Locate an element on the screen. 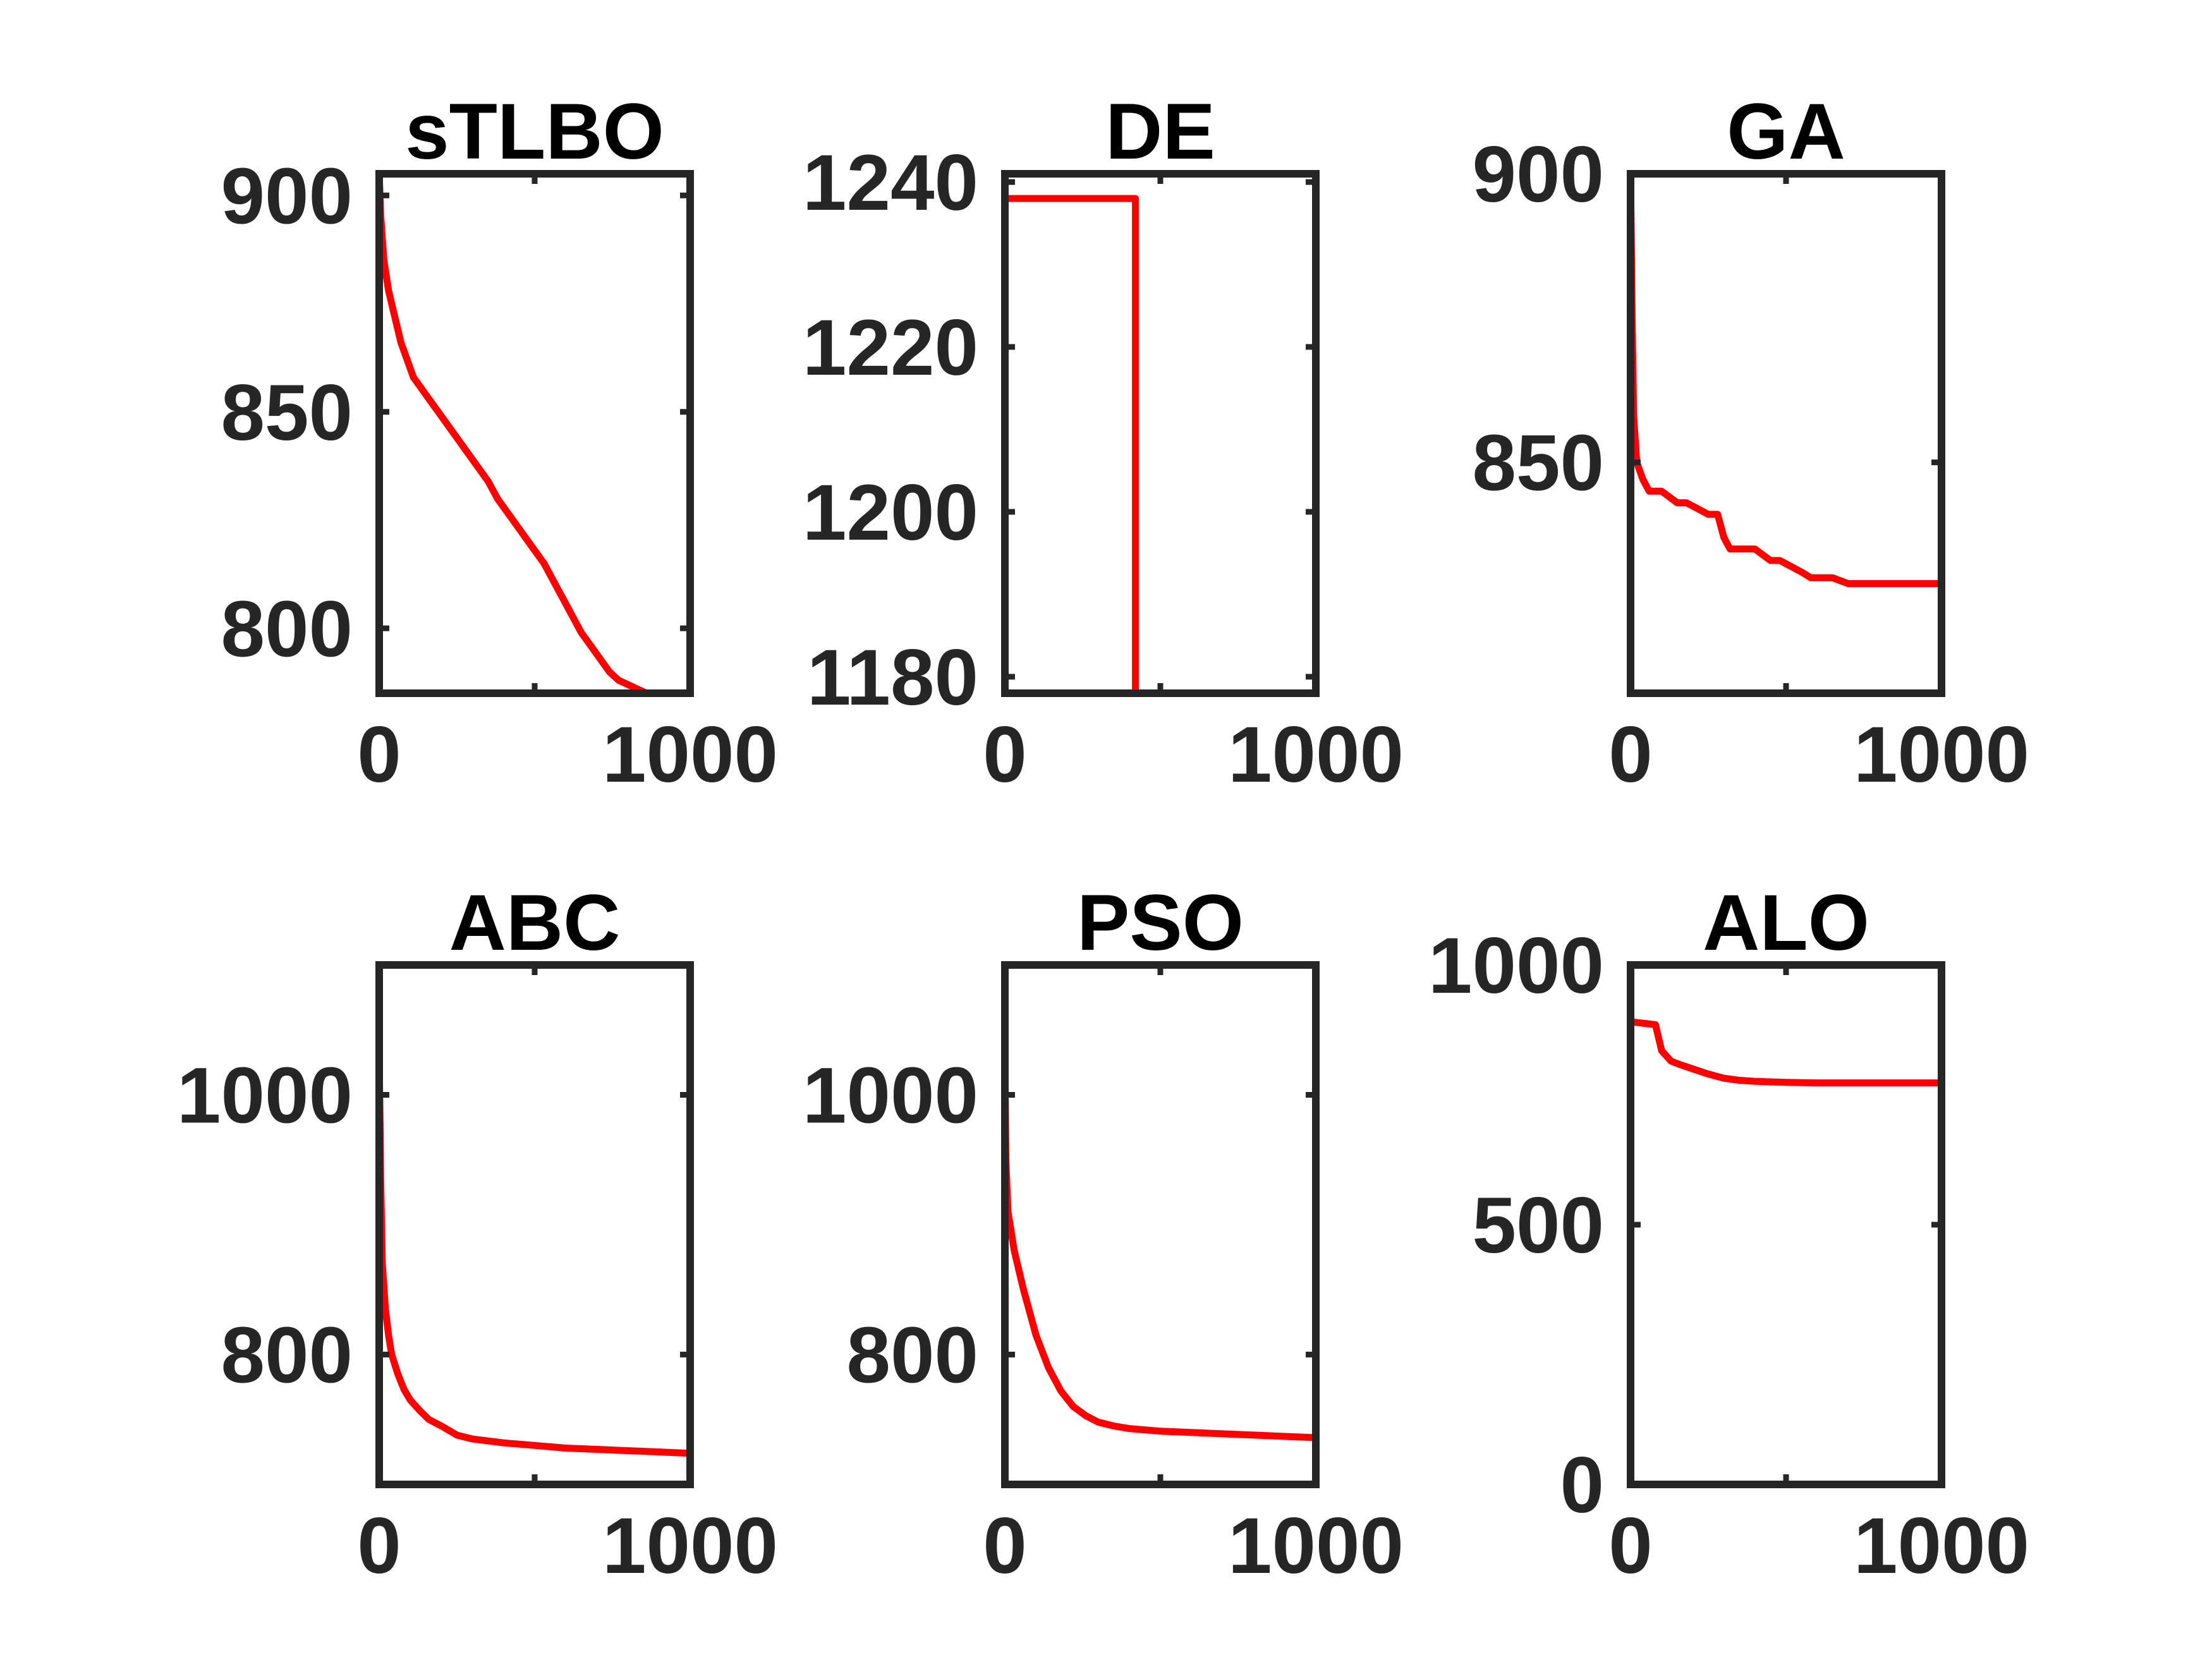 The height and width of the screenshot is (1662, 2212). y-tick-label: 1220 is located at coordinates (890, 348).